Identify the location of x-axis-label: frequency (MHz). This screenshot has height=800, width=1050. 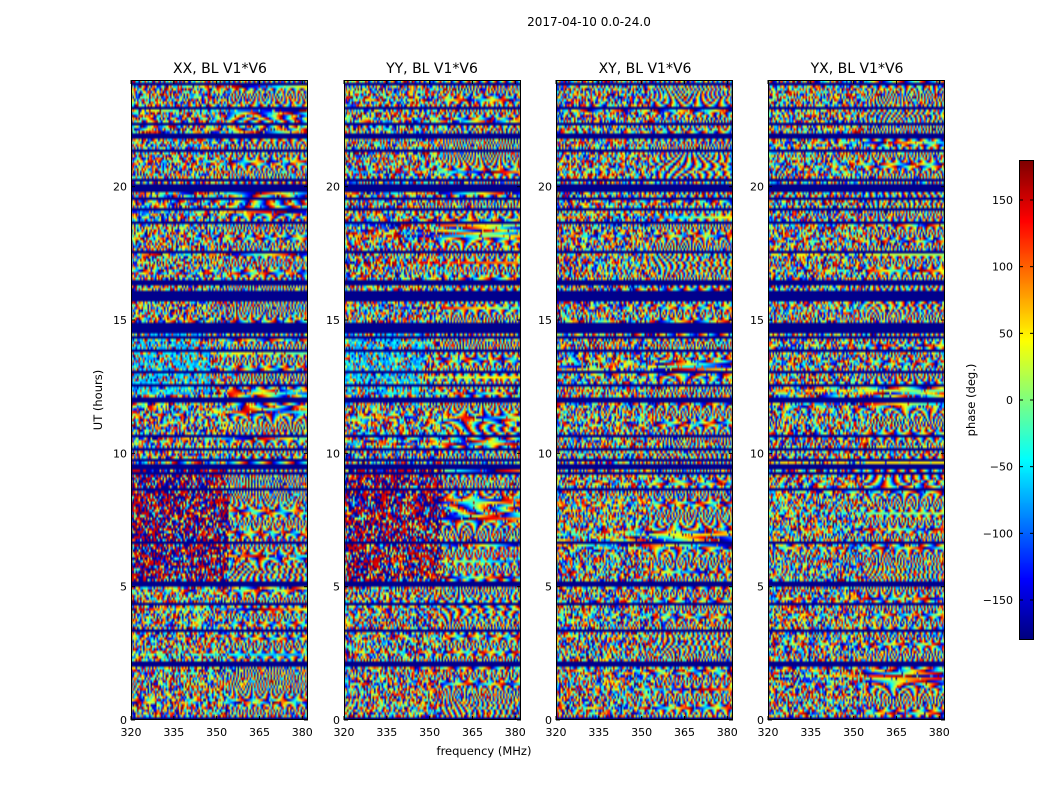
(484, 751).